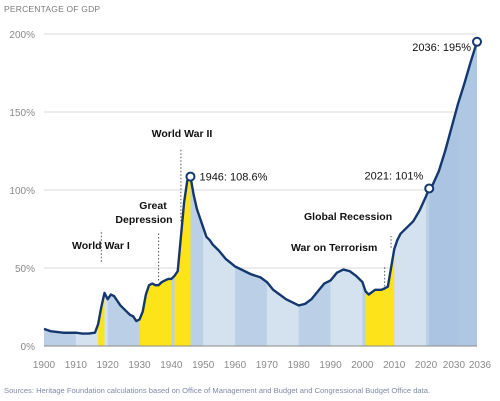 This screenshot has height=401, width=500. What do you see at coordinates (139, 365) in the screenshot?
I see `x-tick-label: 1930` at bounding box center [139, 365].